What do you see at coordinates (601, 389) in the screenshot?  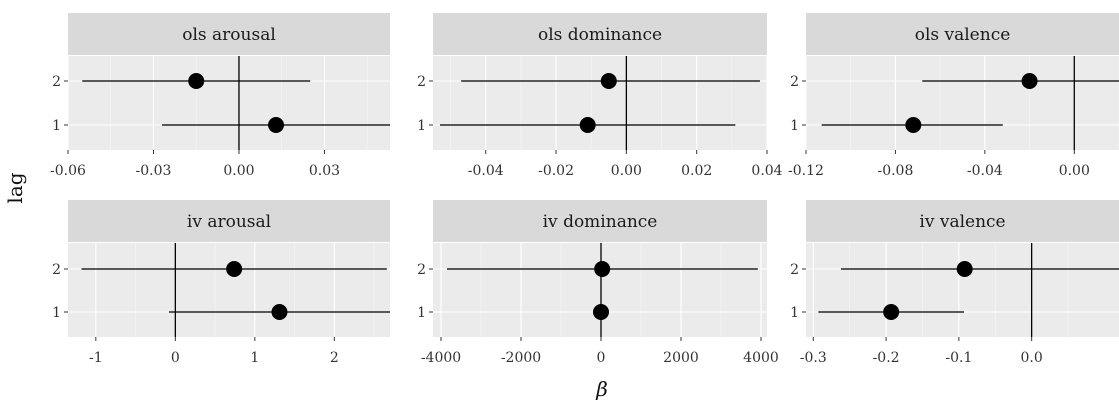 I see `x-axis-title: β` at bounding box center [601, 389].